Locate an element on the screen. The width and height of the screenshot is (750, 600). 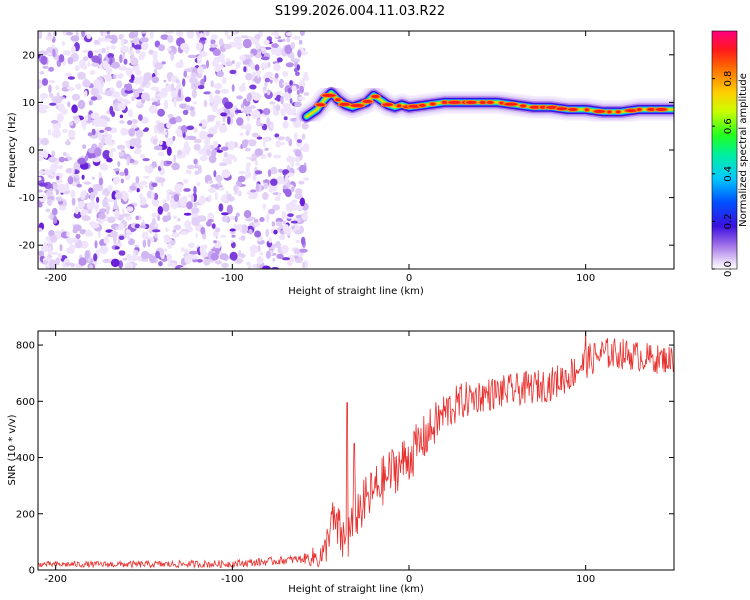
spectrogram-ytick-label: 20 is located at coordinates (28, 55).